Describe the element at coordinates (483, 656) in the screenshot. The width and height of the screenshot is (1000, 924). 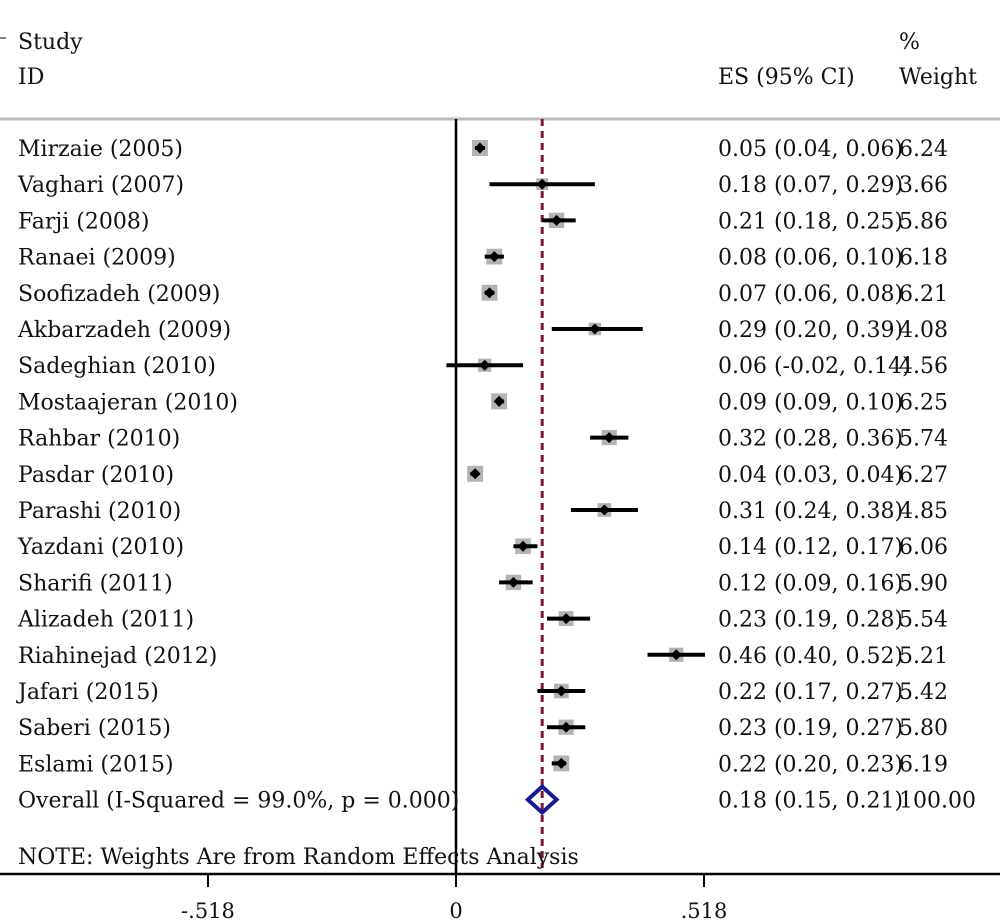
I see `study-row: Riahinejad (2012) 0.46 (0.40, 0.52)5.21` at that location.